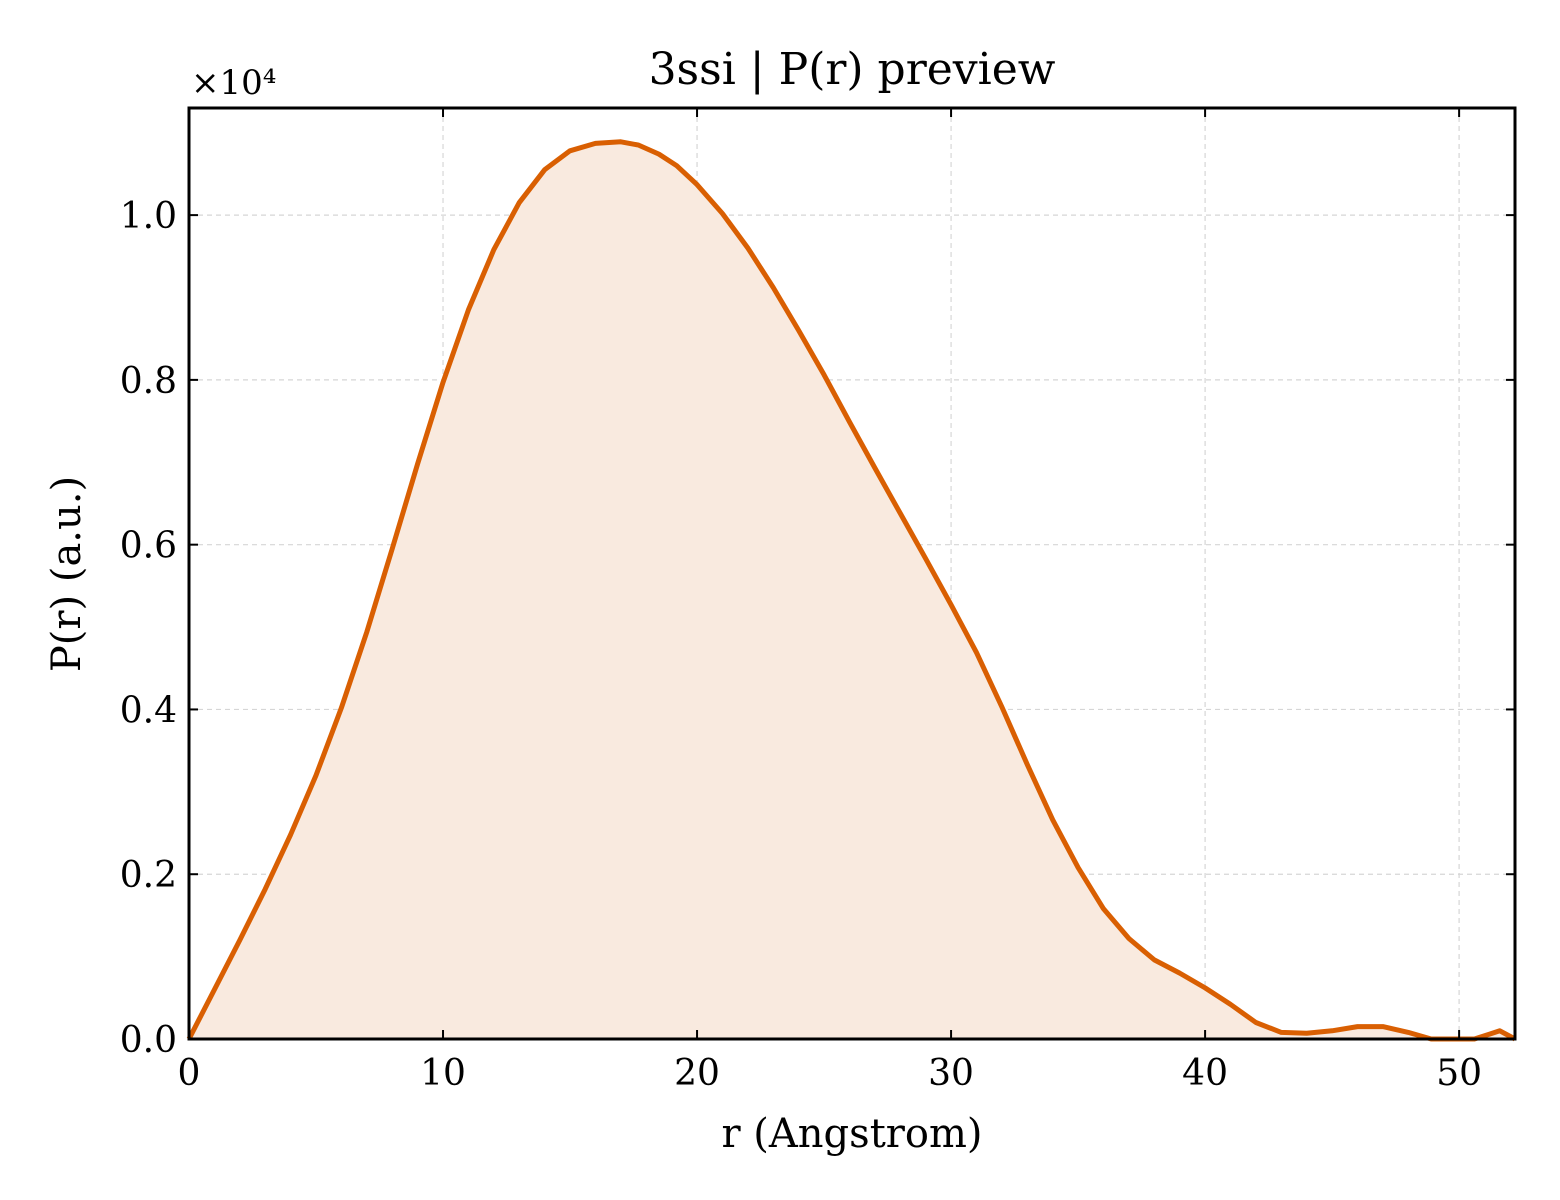 The width and height of the screenshot is (1560, 1200). I want to click on x-tick-label: 0, so click(189, 1073).